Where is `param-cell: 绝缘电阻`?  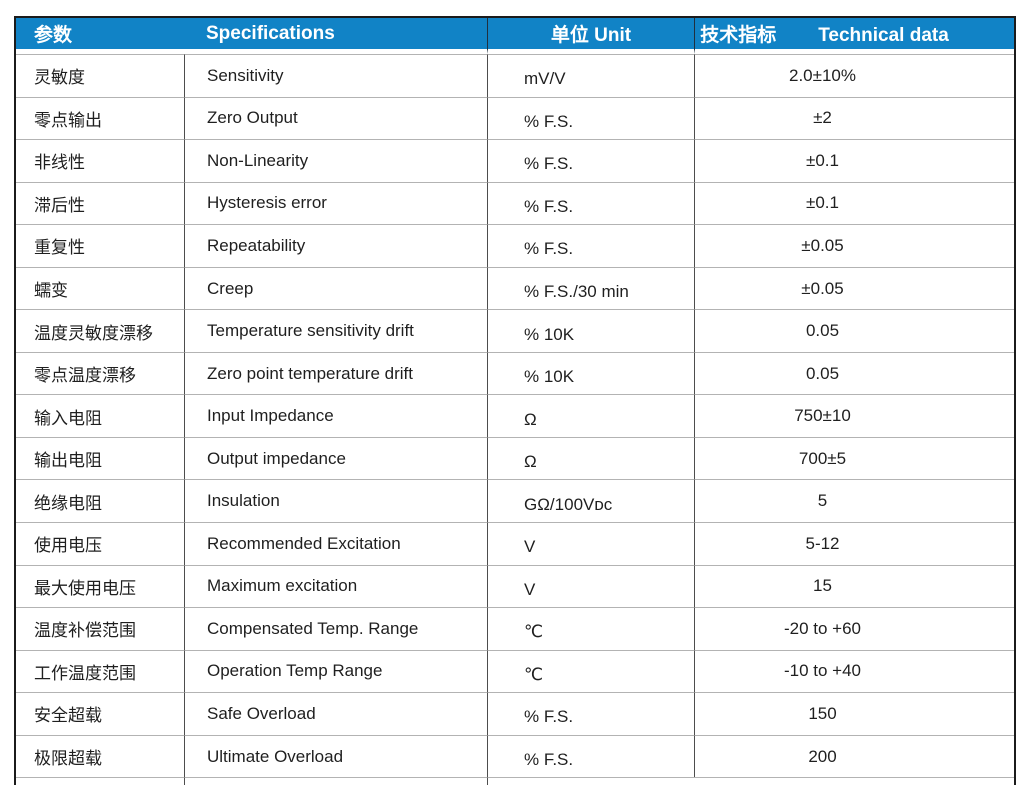
param-cell: 绝缘电阻 is located at coordinates (100, 500).